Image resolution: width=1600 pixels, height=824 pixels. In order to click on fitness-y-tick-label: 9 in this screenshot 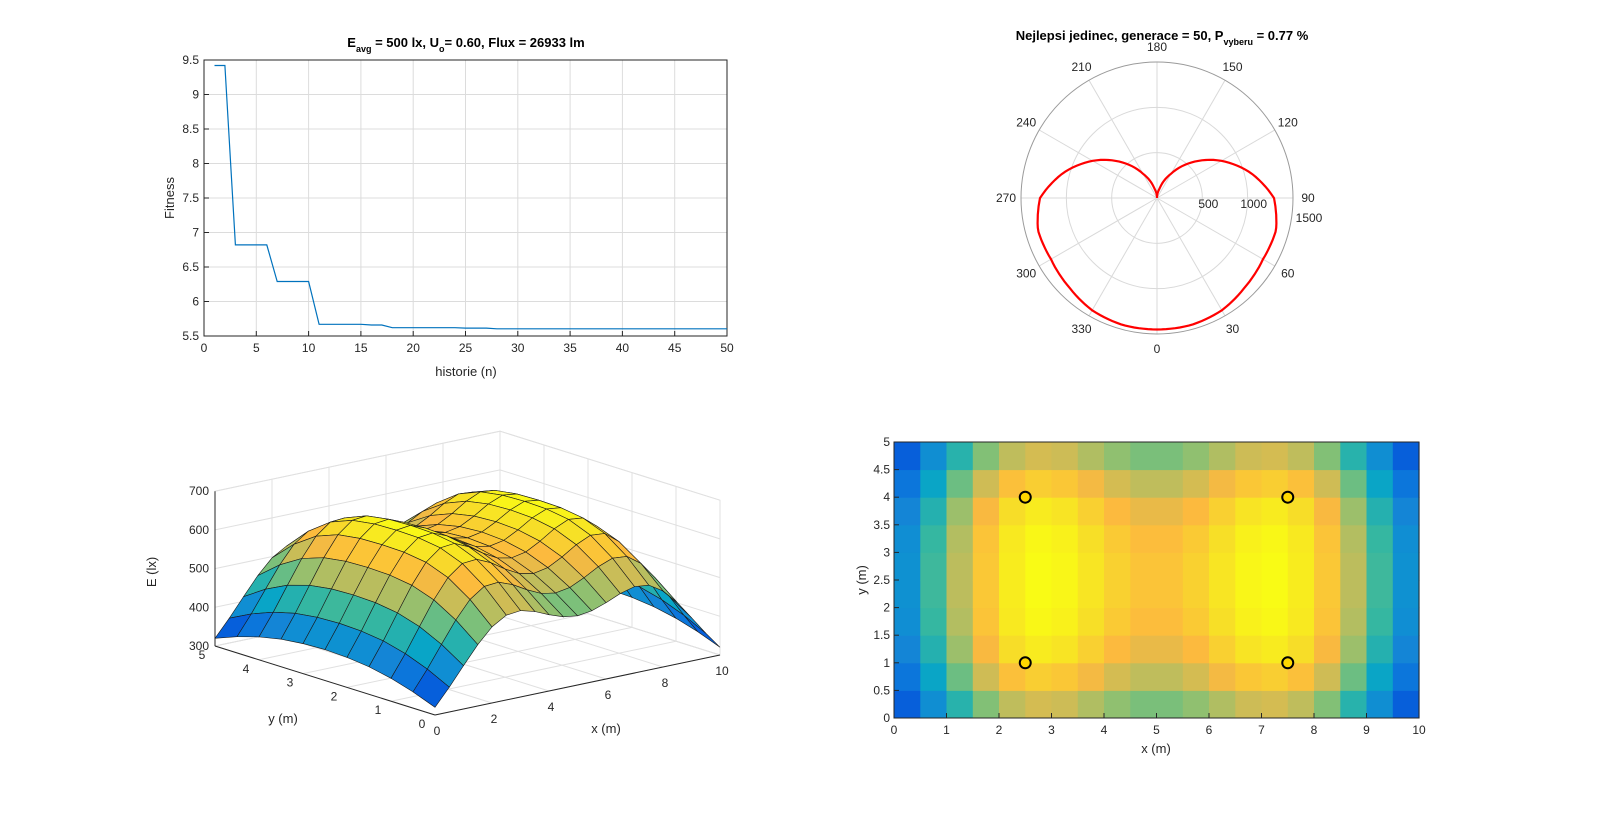, I will do `click(195, 95)`.